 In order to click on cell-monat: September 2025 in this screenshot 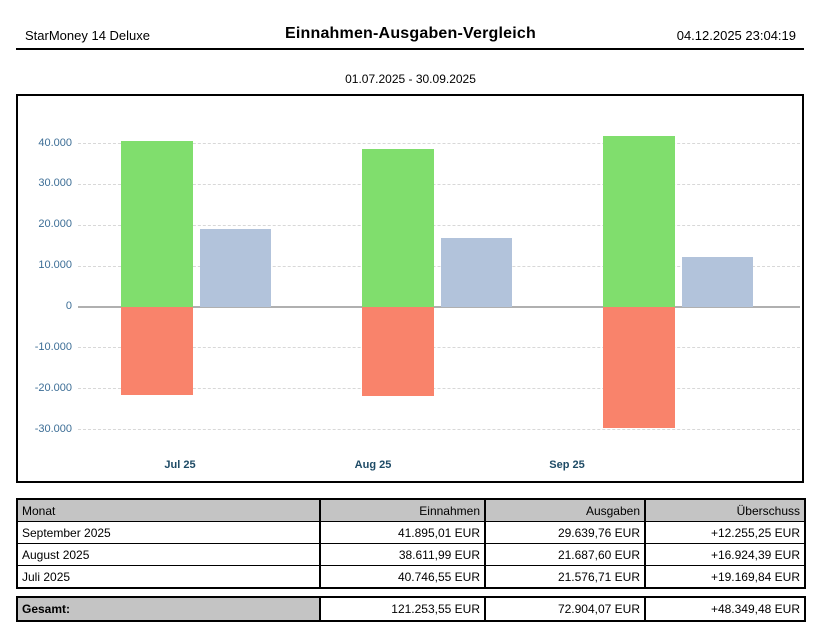, I will do `click(168, 532)`.